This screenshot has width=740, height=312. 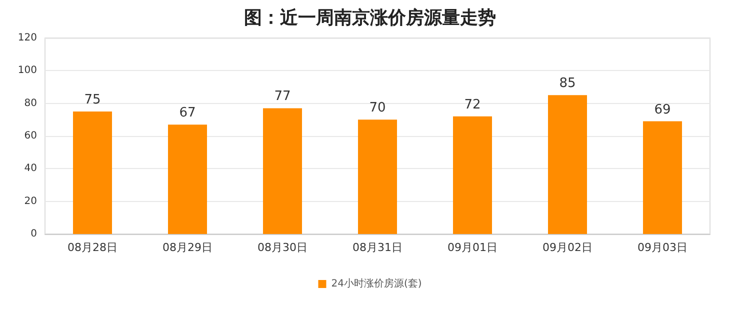 I want to click on x-tick-label: 09月02日, so click(x=567, y=247).